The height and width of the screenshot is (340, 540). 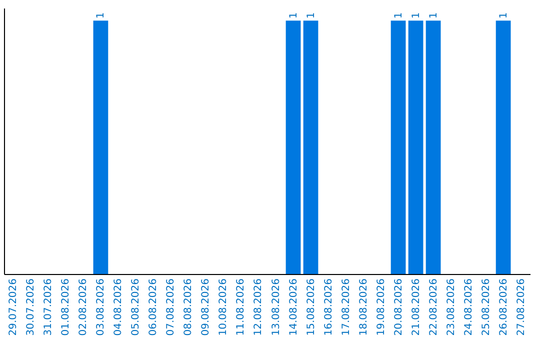 What do you see at coordinates (276, 307) in the screenshot?
I see `x-tick-label: 13.08.2026` at bounding box center [276, 307].